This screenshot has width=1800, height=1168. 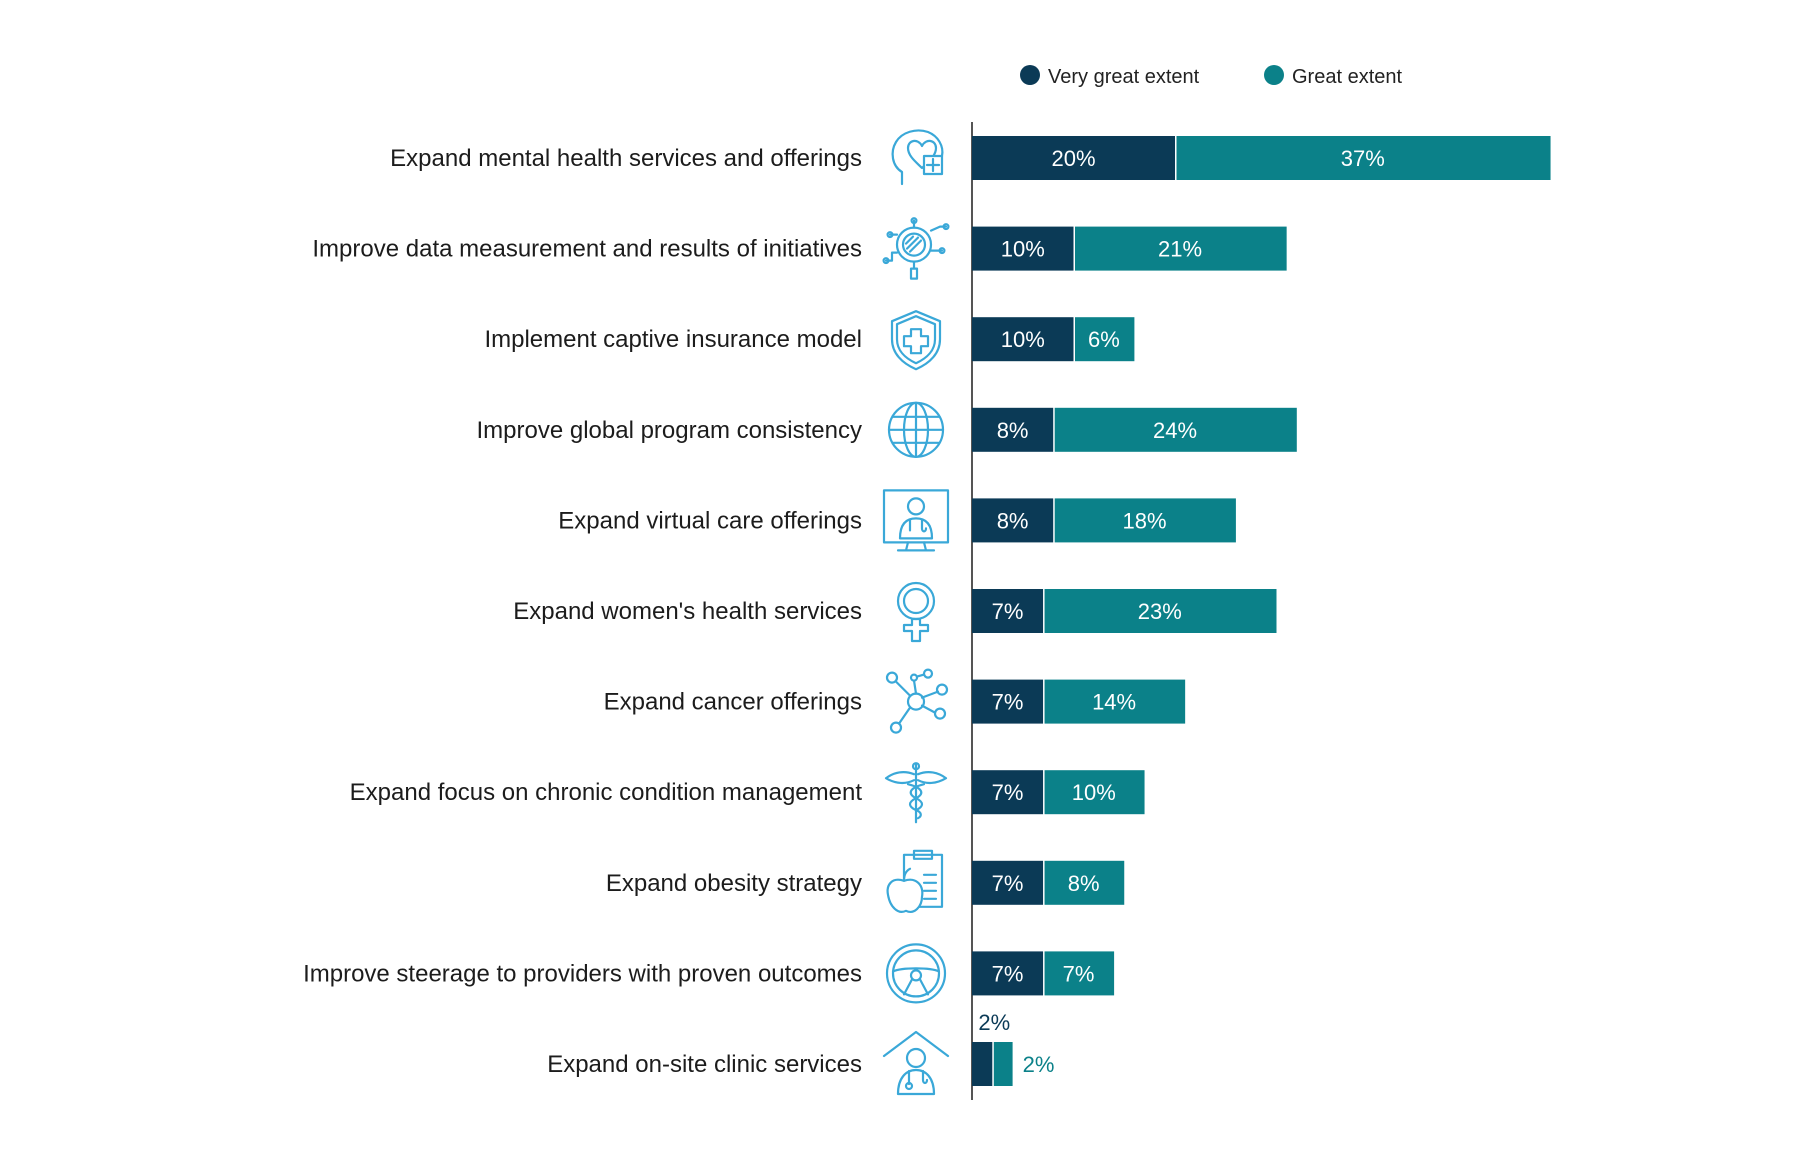 I want to click on chart-row: Implement captive insurance model 10% 6%, so click(x=809, y=340).